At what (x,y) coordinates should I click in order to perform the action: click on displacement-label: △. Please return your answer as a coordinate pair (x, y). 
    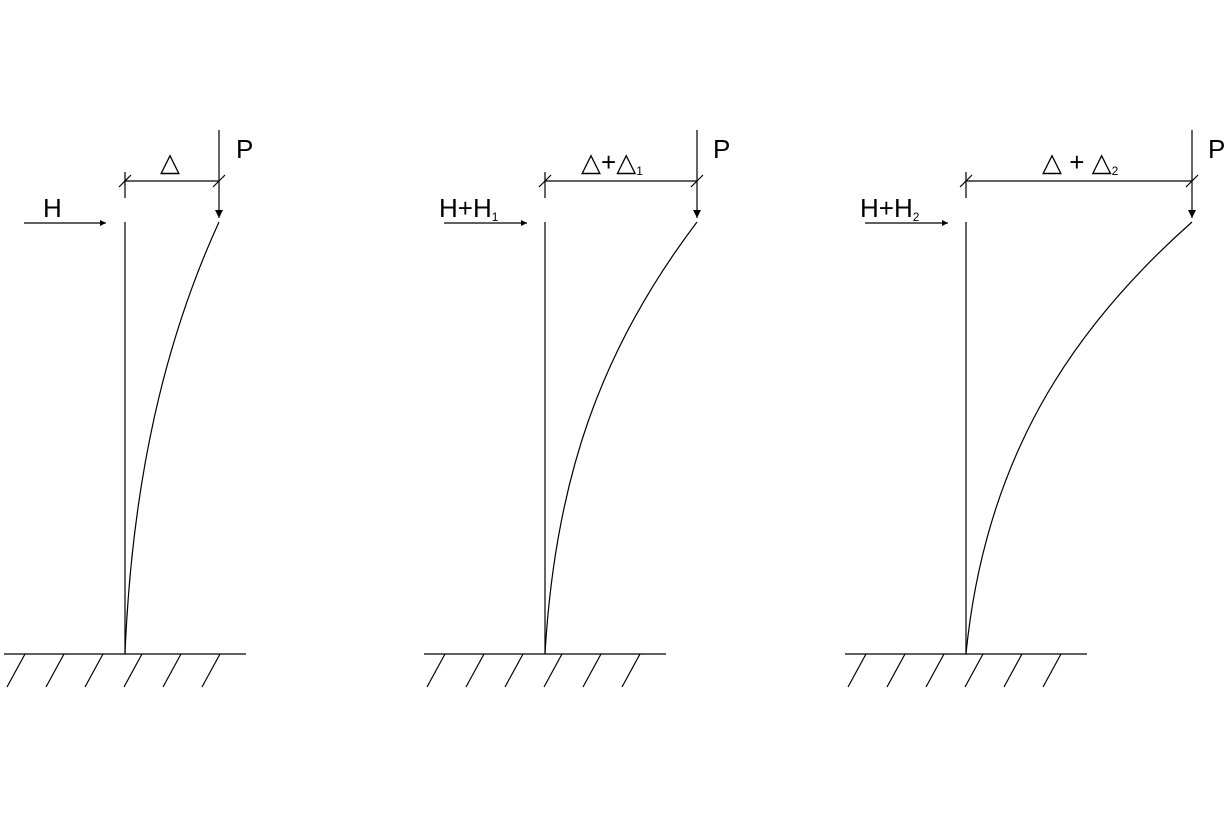
    Looking at the image, I should click on (170, 162).